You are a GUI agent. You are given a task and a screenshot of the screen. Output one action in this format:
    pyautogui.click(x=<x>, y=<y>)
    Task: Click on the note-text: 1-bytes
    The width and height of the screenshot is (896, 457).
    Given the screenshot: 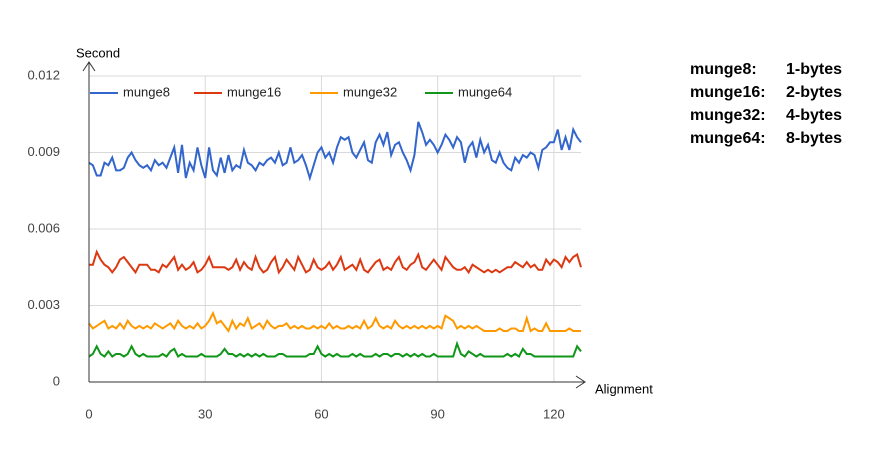 What is the action you would take?
    pyautogui.click(x=814, y=69)
    